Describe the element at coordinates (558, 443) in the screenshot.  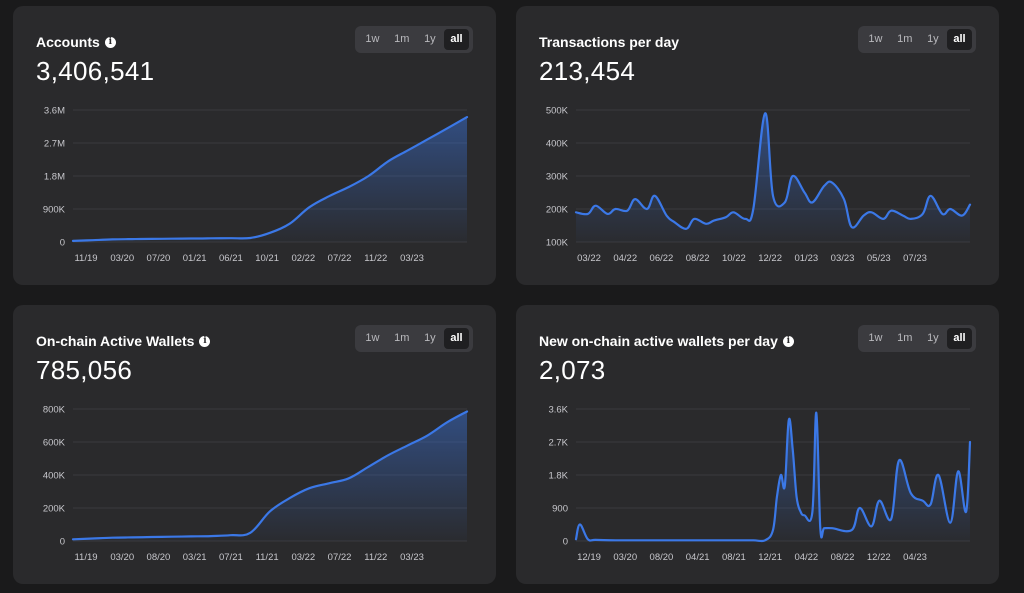
I see `y-tick-label: 2.7K` at that location.